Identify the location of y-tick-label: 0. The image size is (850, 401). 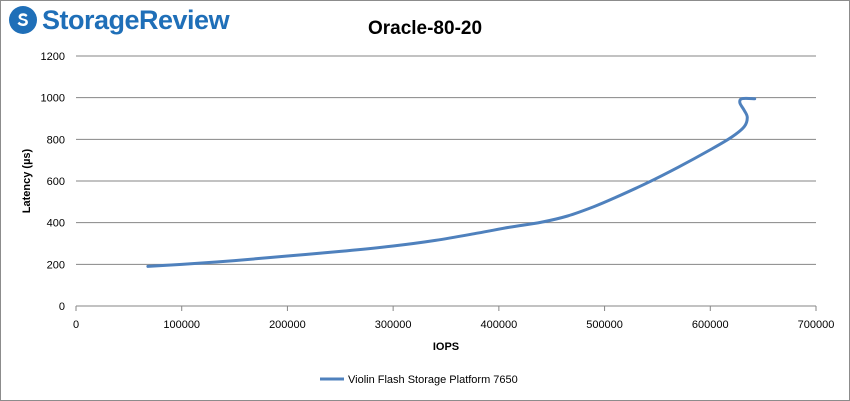
(62, 307).